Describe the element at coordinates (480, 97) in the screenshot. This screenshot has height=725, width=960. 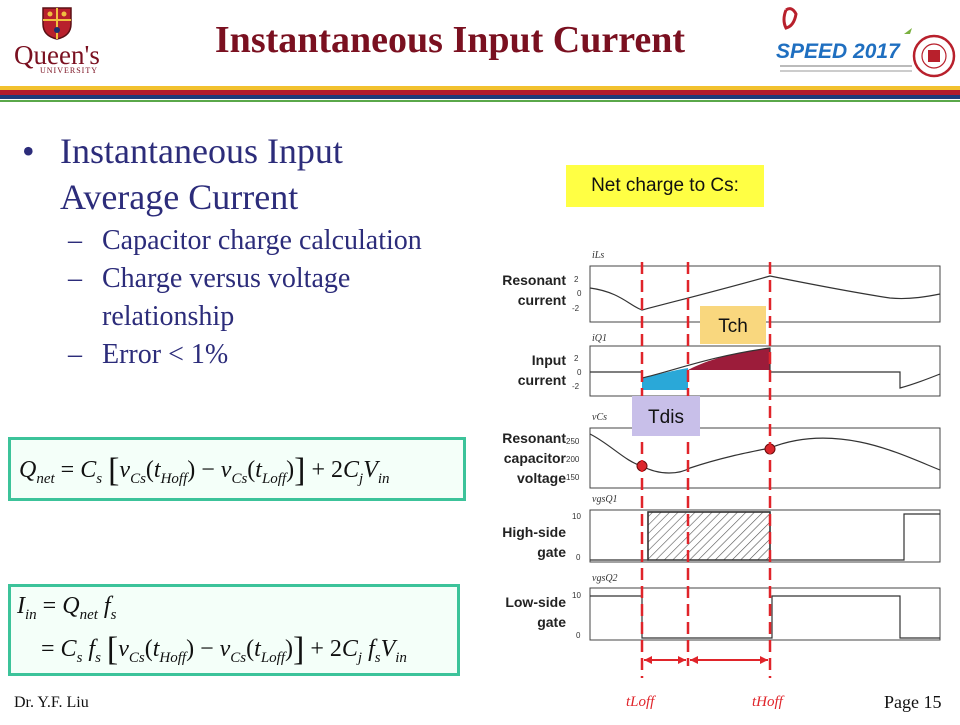
I see `header-rule-blue` at that location.